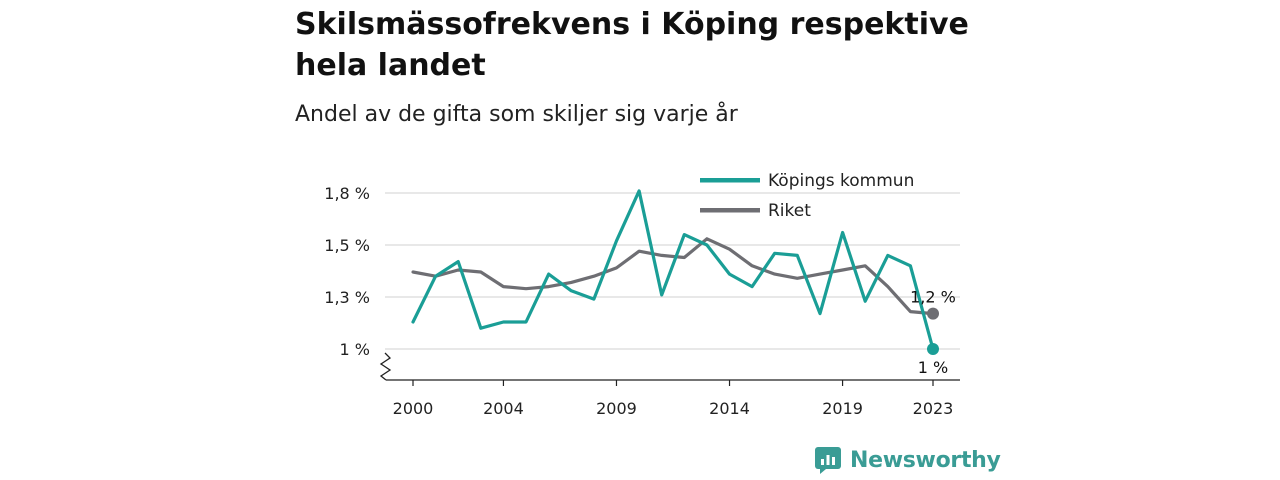 Image resolution: width=1280 pixels, height=480 pixels. I want to click on gridlines, so click(672, 271).